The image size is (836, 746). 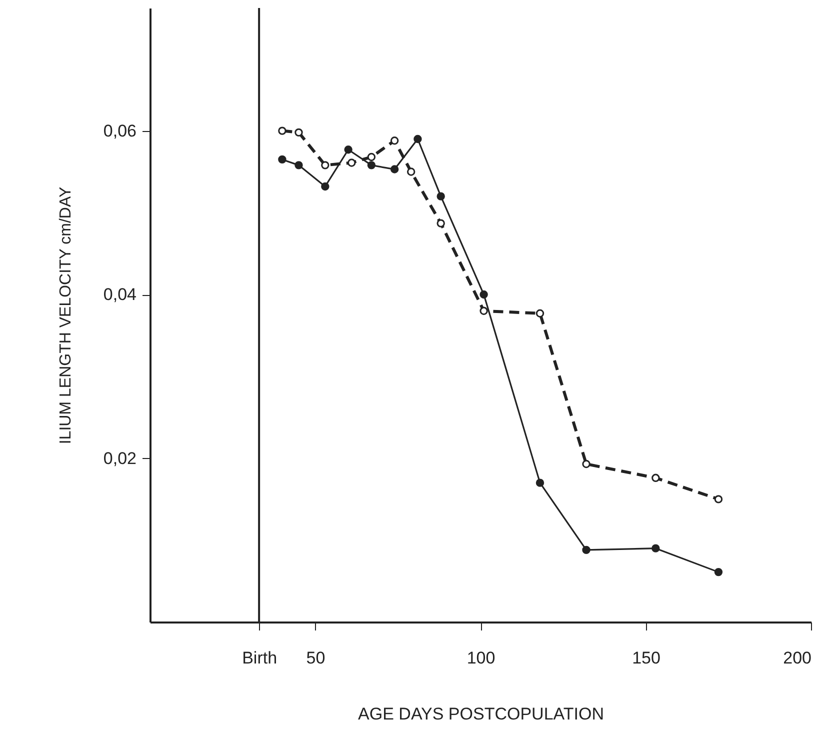 I want to click on y-tick-label: 0,06, so click(x=119, y=130).